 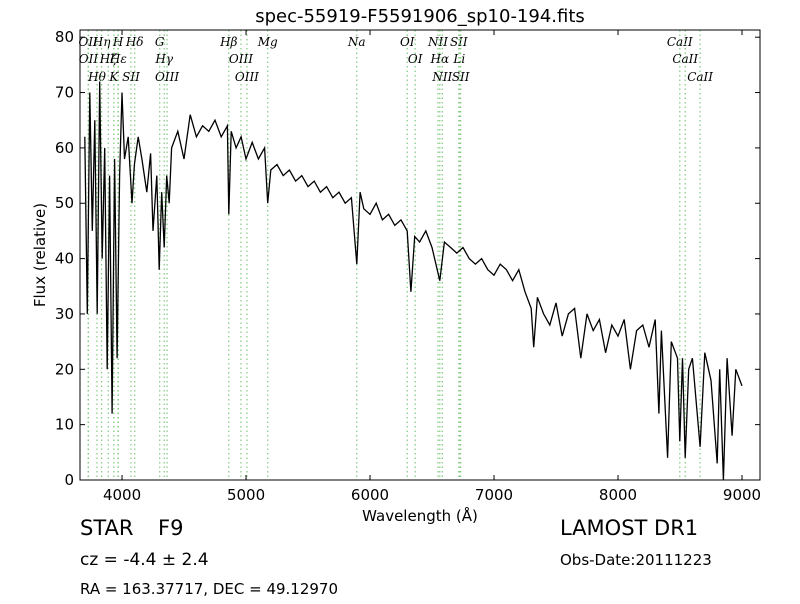 I want to click on y-tick-label: 0, so click(x=69, y=480).